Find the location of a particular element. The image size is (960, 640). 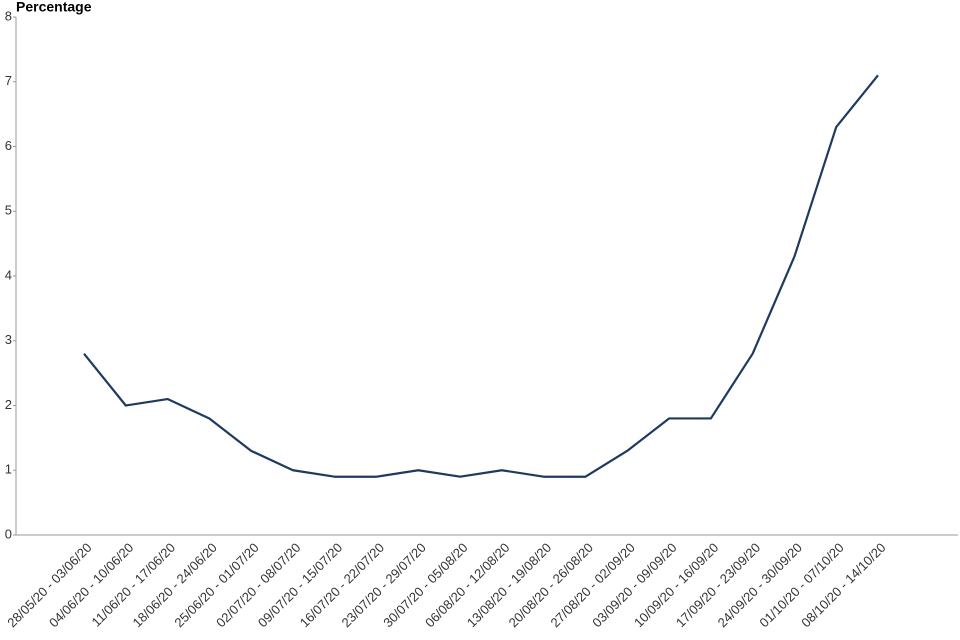

y-tick-label: 1 is located at coordinates (8, 469).